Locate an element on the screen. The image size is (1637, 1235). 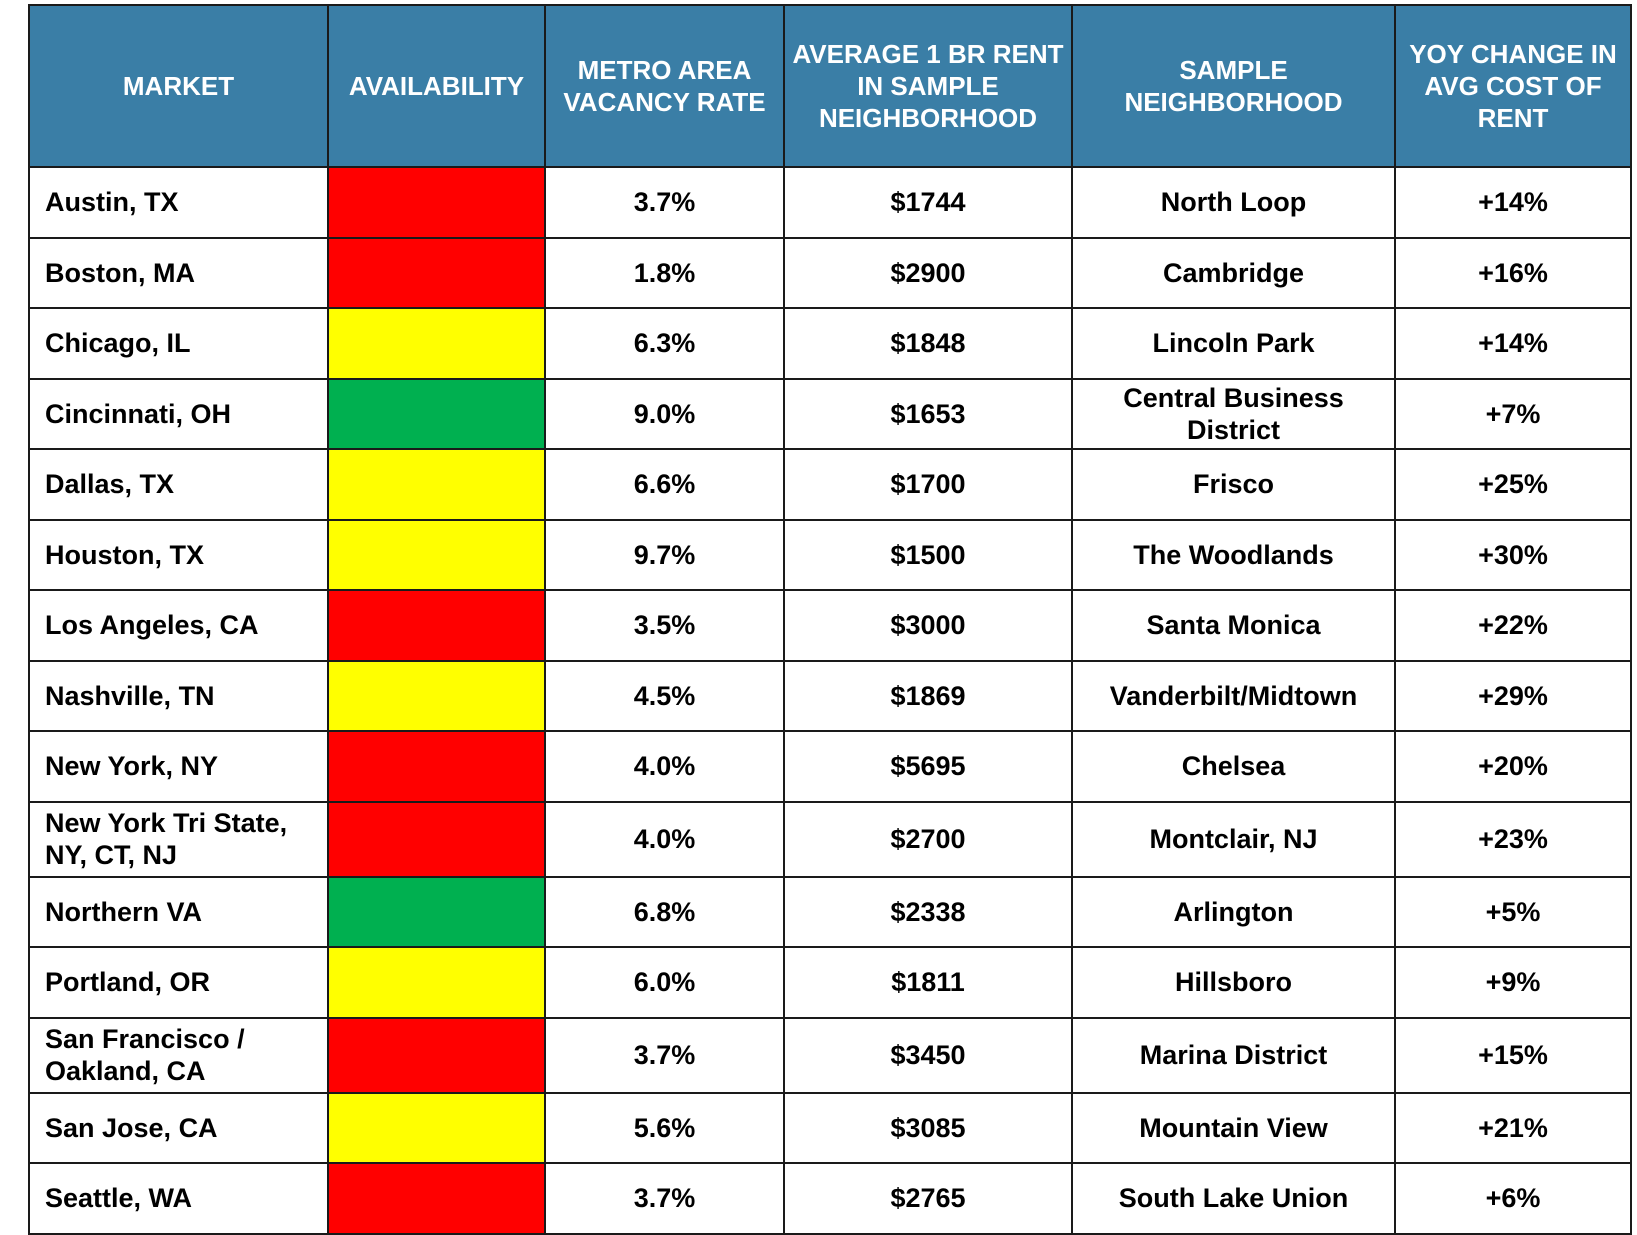
market-cell: Boston, MA is located at coordinates (178, 272).